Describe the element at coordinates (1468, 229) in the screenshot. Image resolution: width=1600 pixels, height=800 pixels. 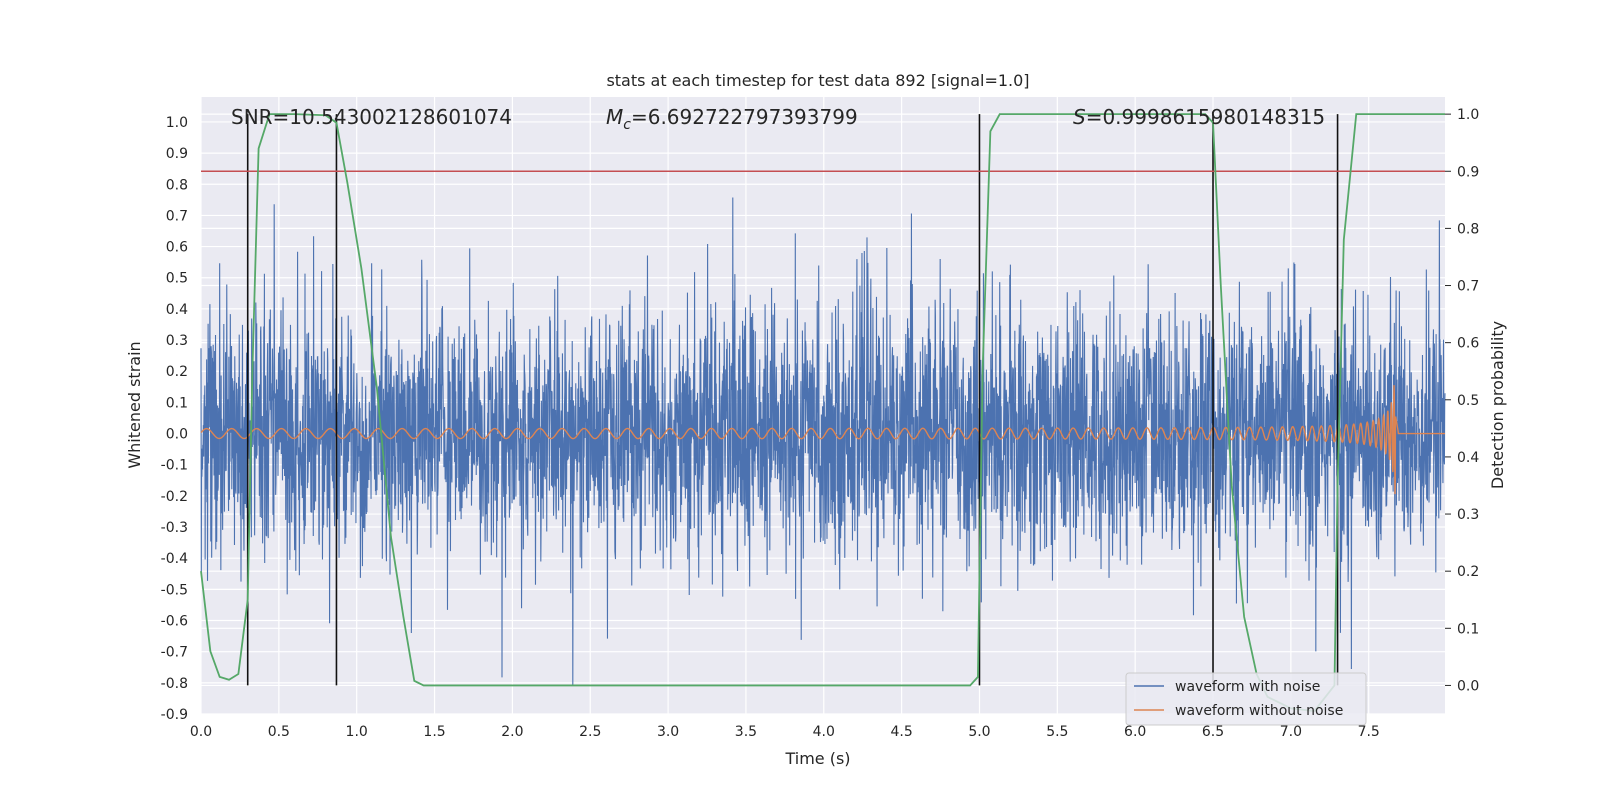
I see `right-tick-label: 0.8` at that location.